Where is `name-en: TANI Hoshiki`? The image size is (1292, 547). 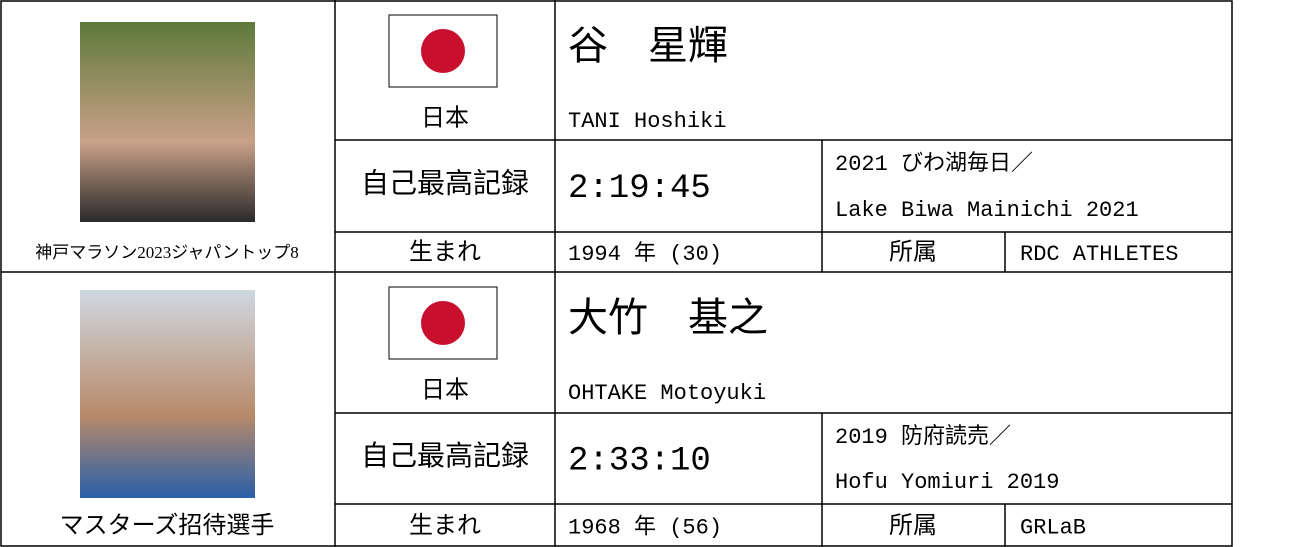
name-en: TANI Hoshiki is located at coordinates (647, 121).